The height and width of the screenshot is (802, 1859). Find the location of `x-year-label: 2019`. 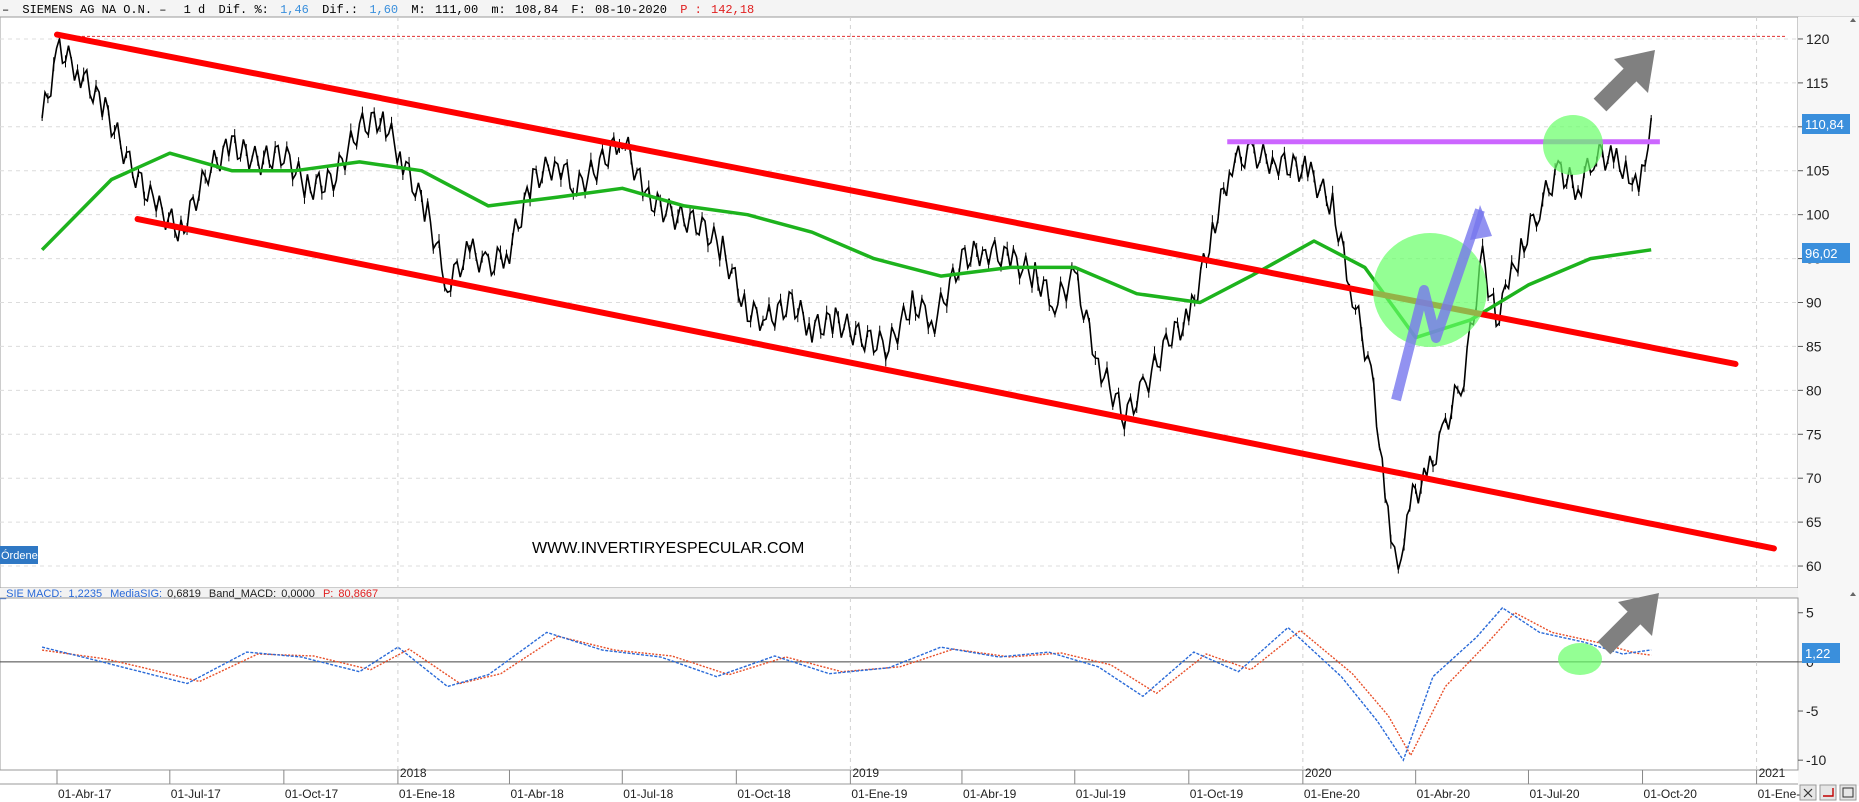

x-year-label: 2019 is located at coordinates (865, 773).